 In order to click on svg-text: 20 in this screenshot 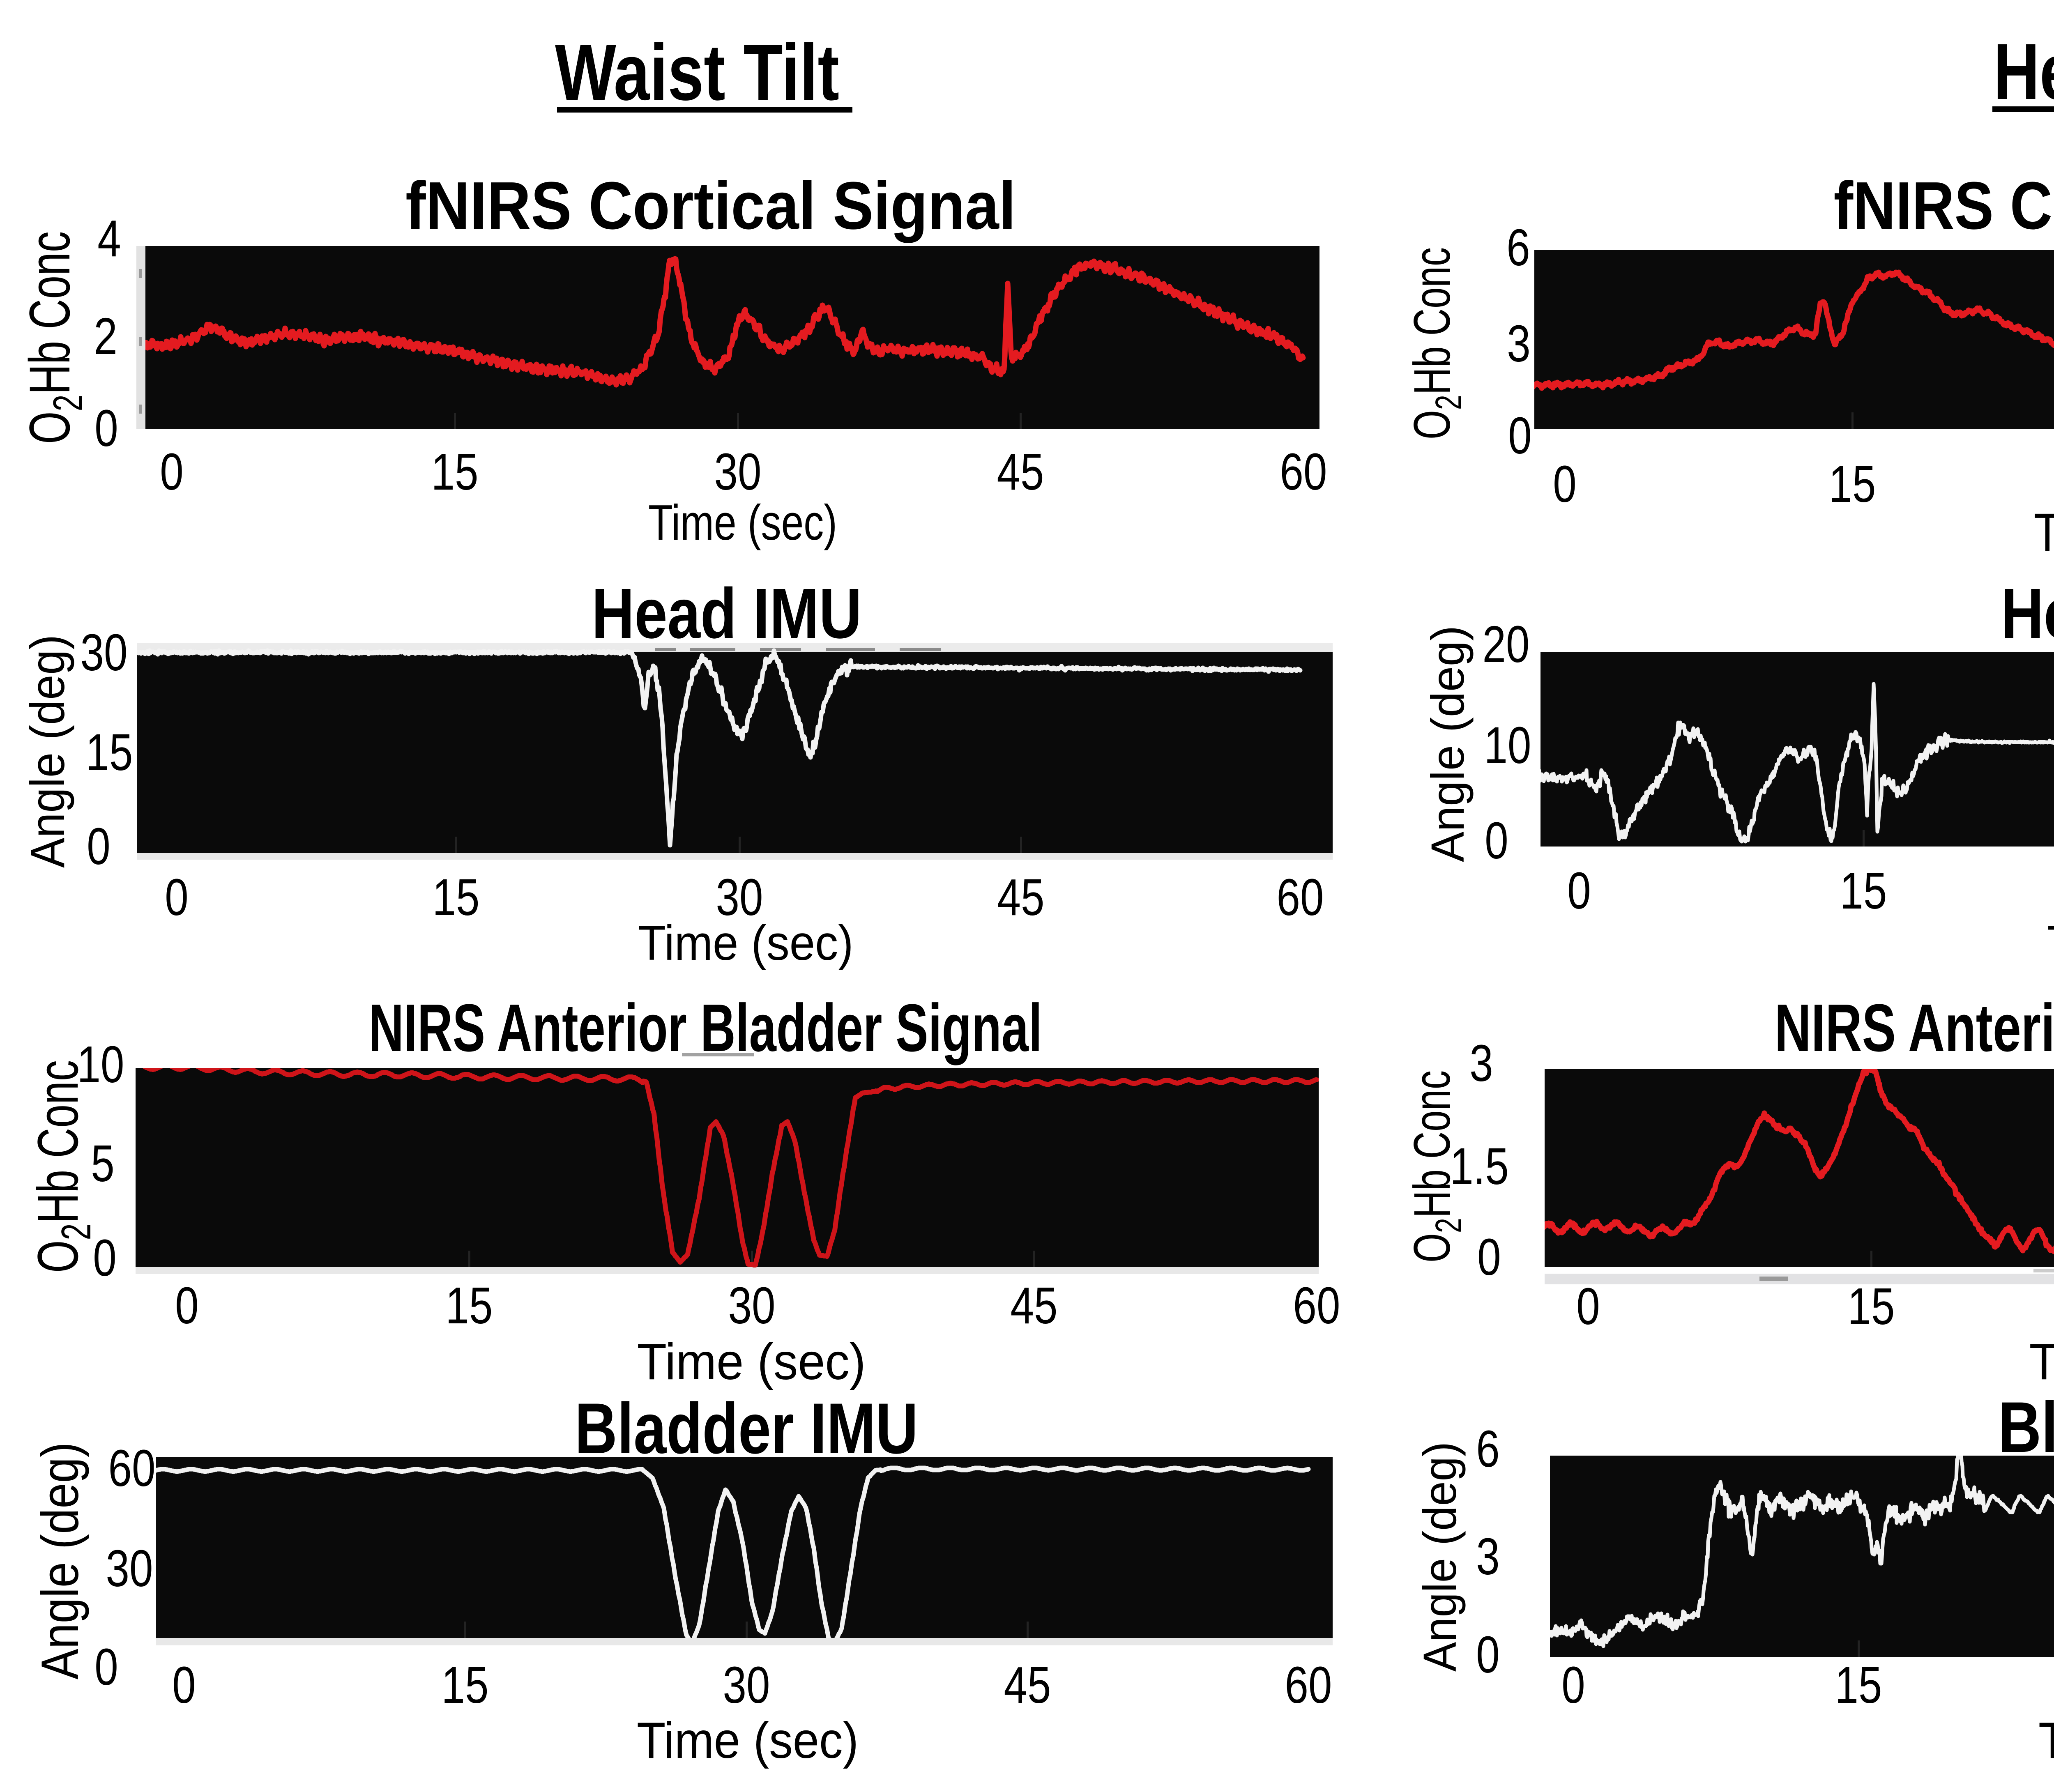, I will do `click(1506, 644)`.